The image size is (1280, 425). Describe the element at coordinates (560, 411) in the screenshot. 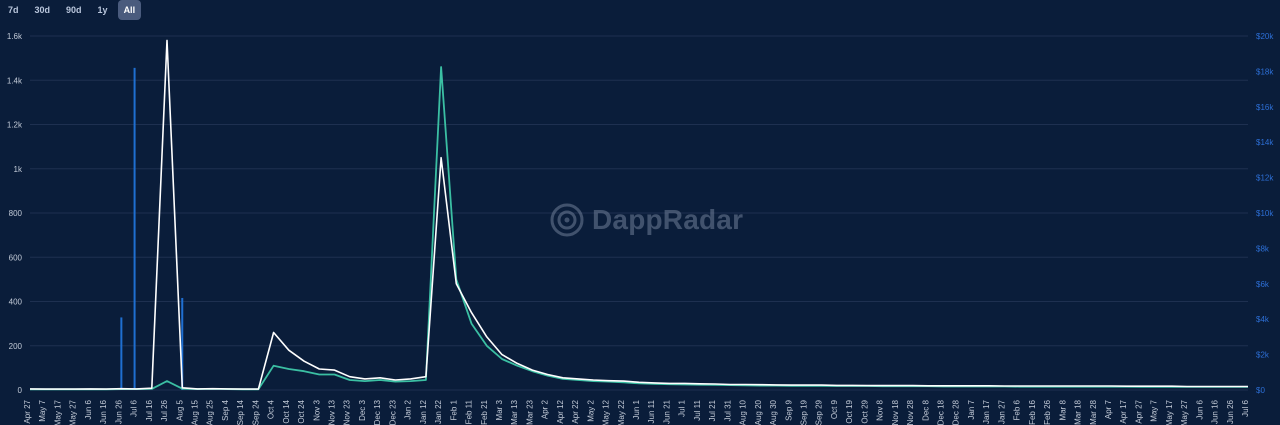

I see `x-tick-label: Apr 12` at that location.